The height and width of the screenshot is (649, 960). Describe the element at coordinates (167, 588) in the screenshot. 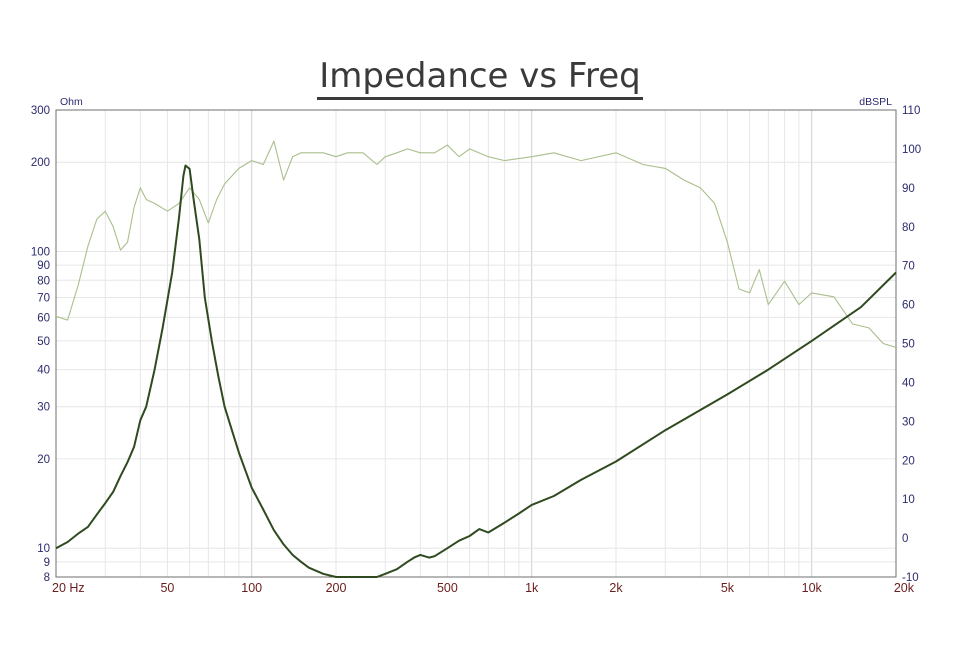

I see `x-tick-label: 50` at that location.